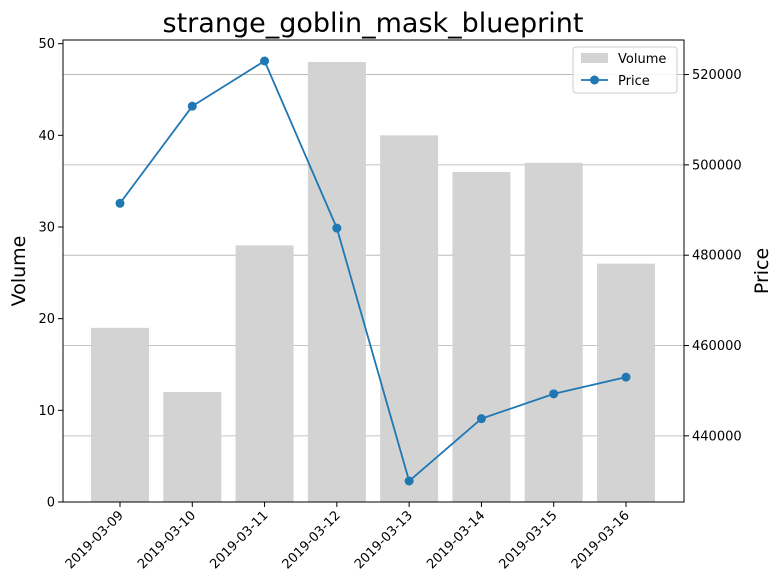 The width and height of the screenshot is (780, 588). Describe the element at coordinates (19, 271) in the screenshot. I see `y-axis-left-label: Volume` at that location.